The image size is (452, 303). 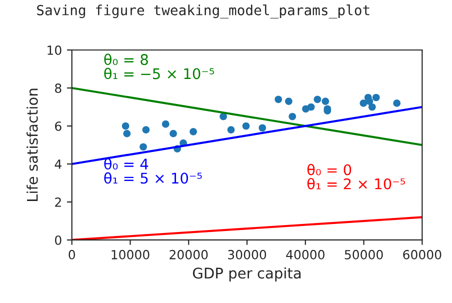 I want to click on series-label: θ₀ = 8 θ₁ = −5 × 10⁻⁵, so click(x=159, y=67).